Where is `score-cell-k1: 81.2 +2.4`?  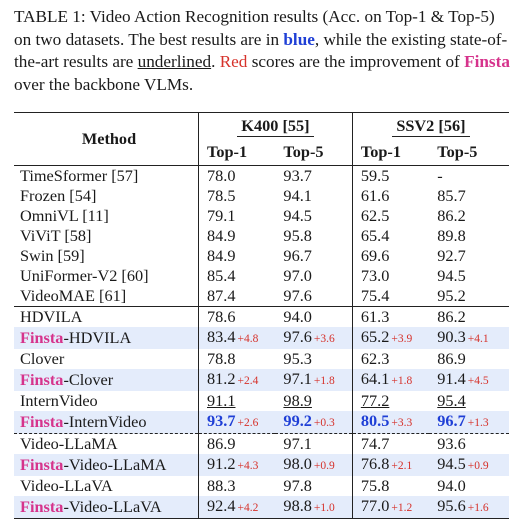
score-cell-k1: 81.2 +2.4 is located at coordinates (237, 380).